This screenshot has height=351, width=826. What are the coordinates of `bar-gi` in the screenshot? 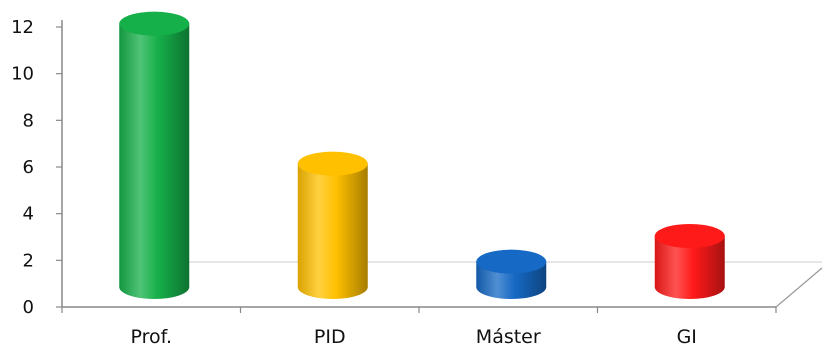 It's located at (689, 261).